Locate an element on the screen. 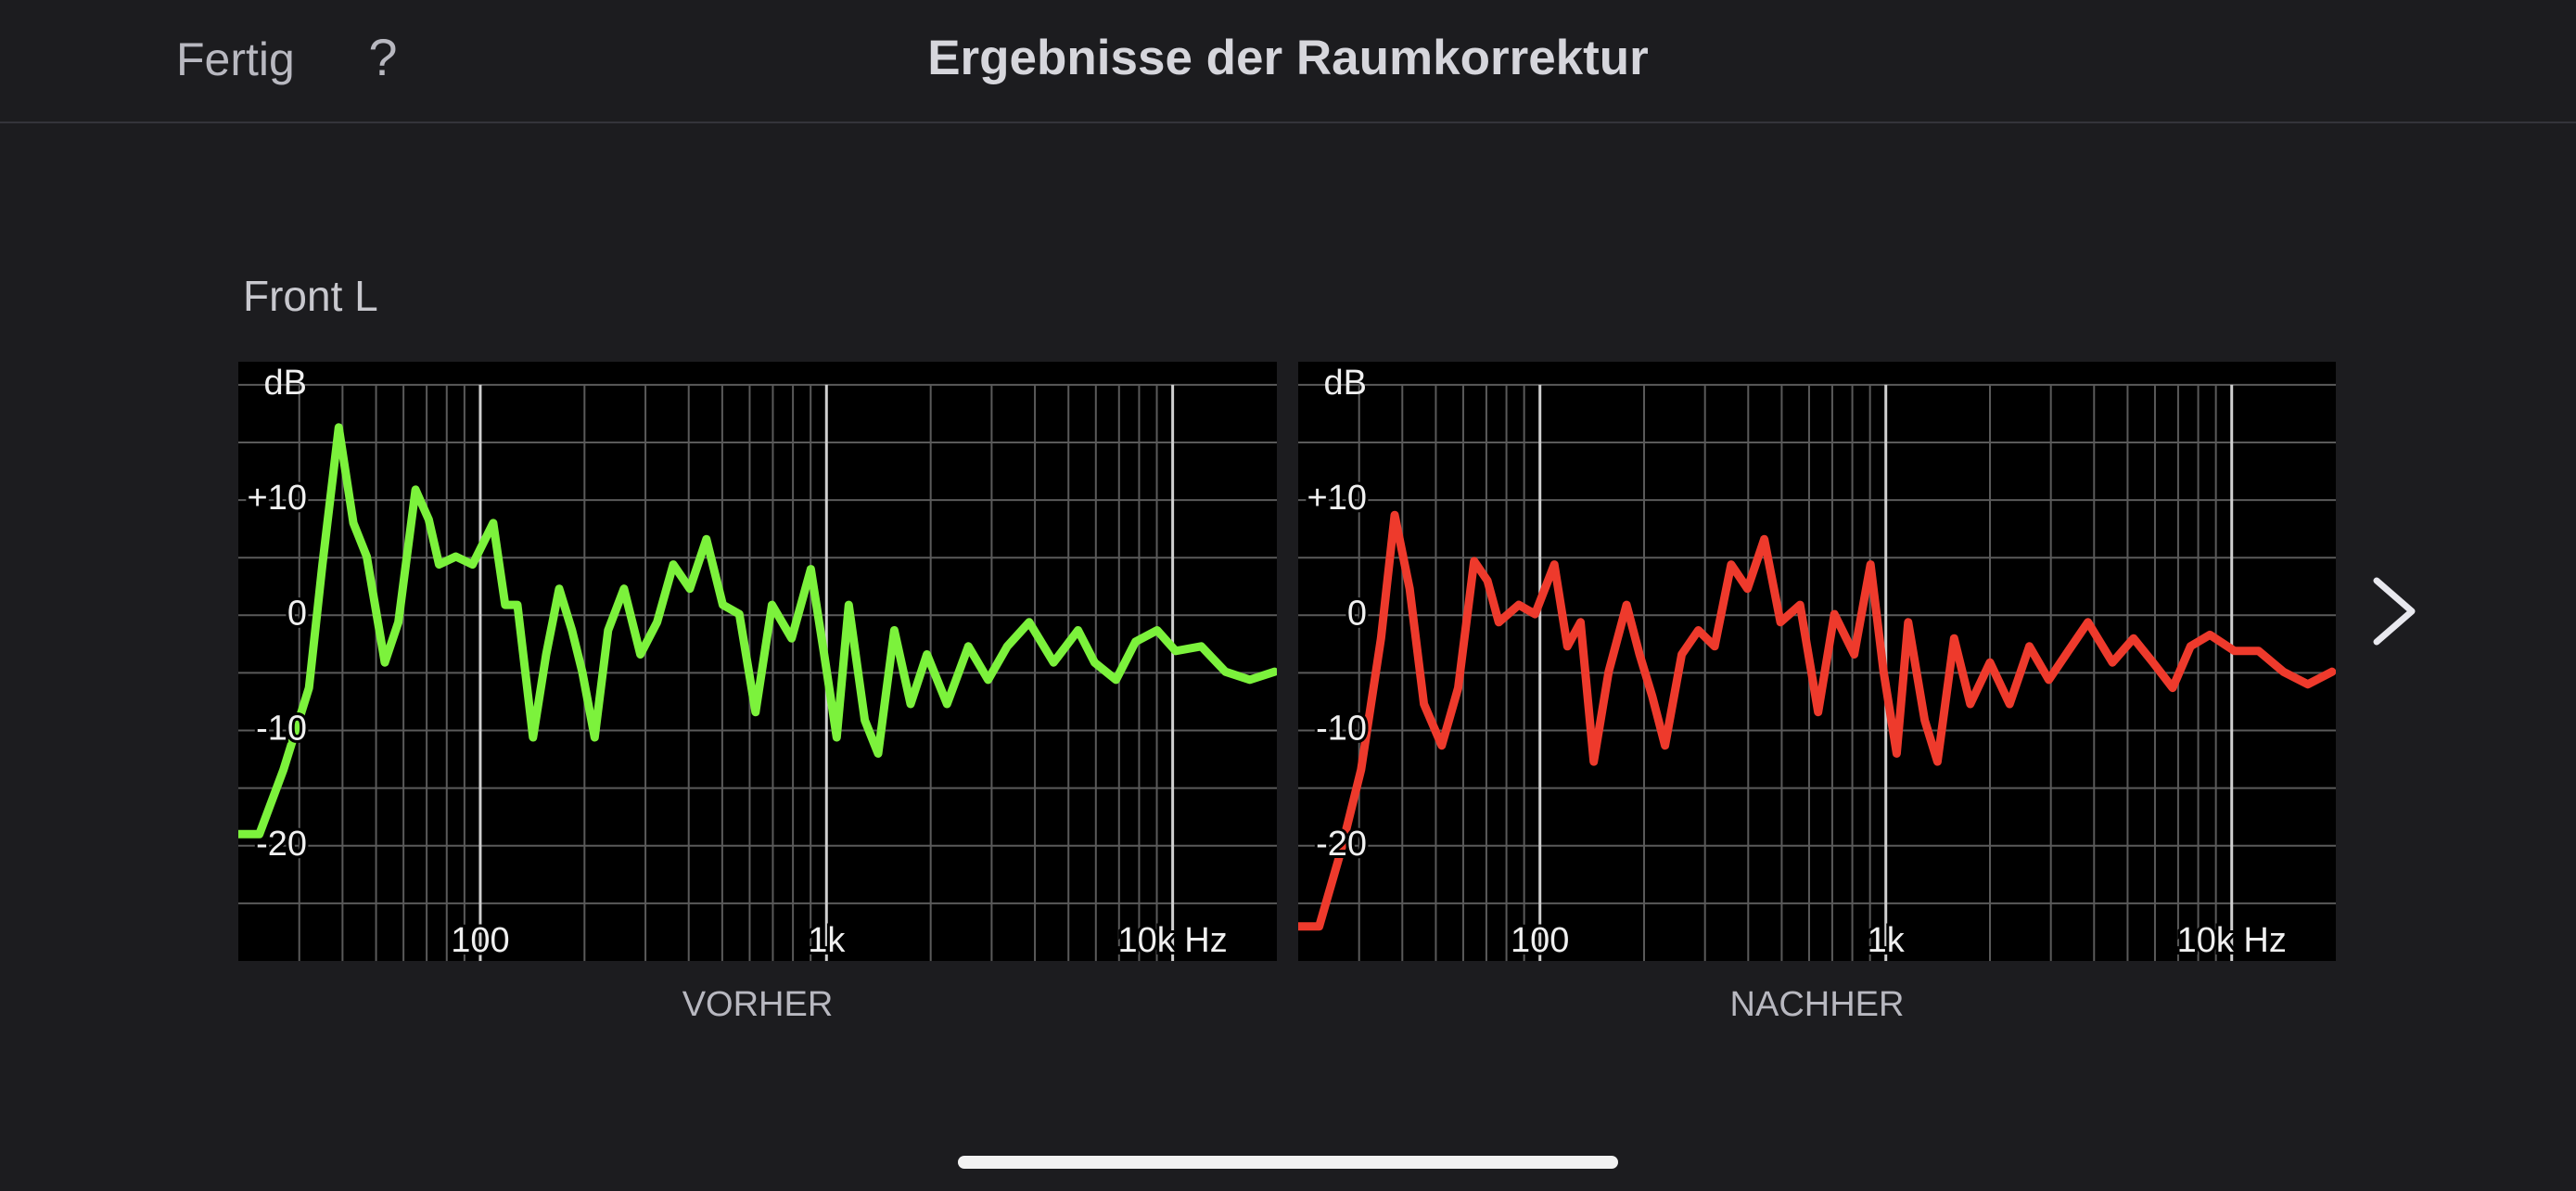  nav-bar is located at coordinates (1288, 61).